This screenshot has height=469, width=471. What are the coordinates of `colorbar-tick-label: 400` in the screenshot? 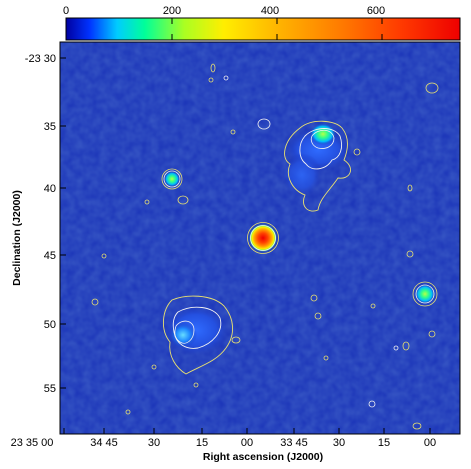 It's located at (270, 11).